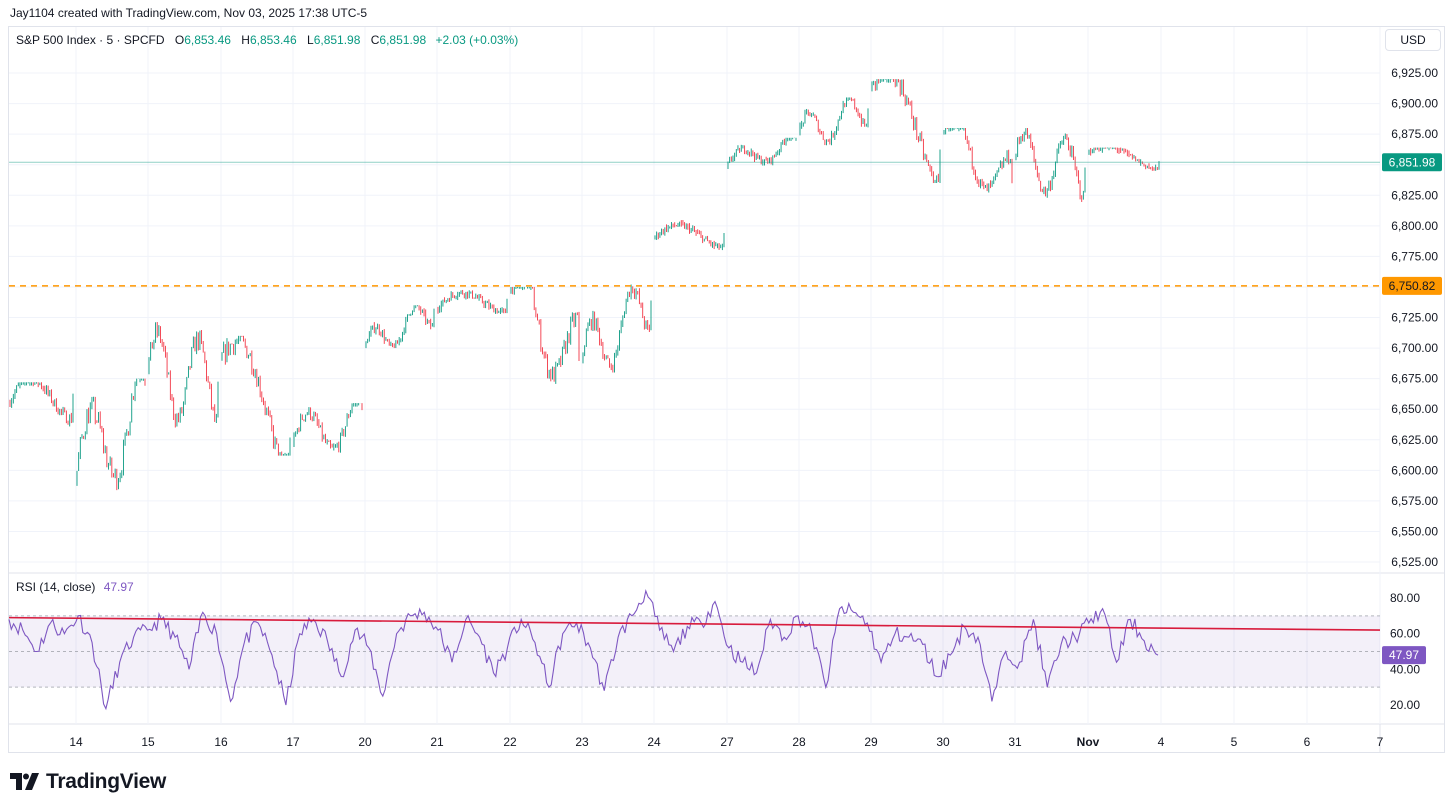  What do you see at coordinates (221, 742) in the screenshot?
I see `time-tick-label: 16` at bounding box center [221, 742].